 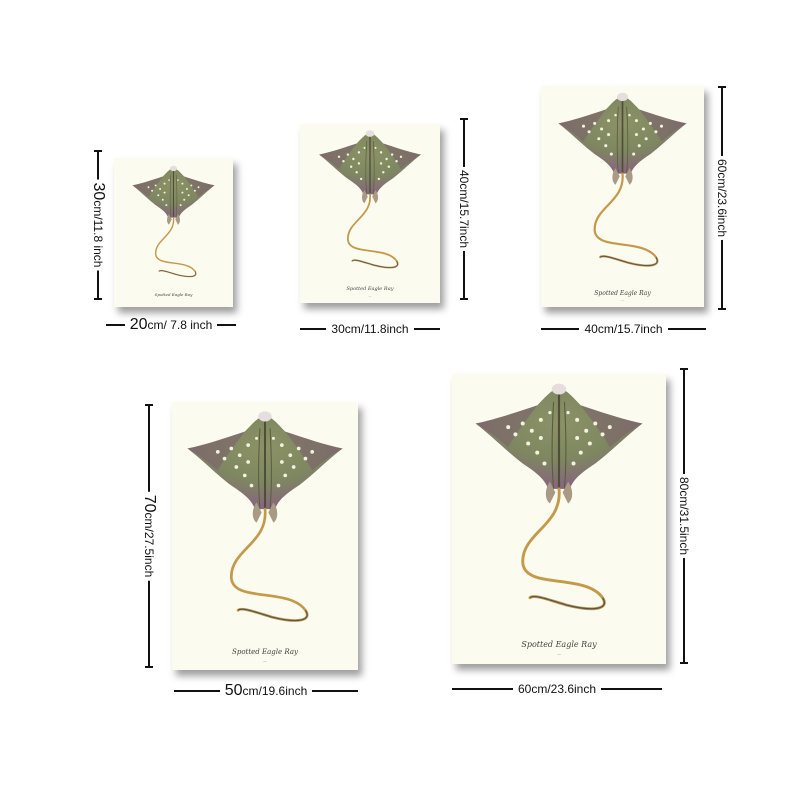 I want to click on width-value: 60, so click(x=524, y=689).